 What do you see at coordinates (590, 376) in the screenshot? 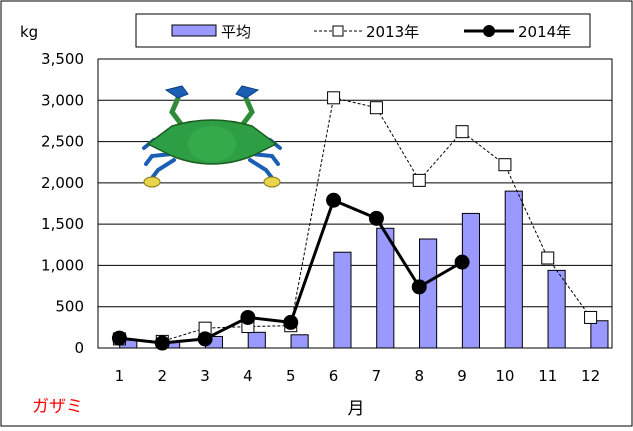
I see `x-tick-label: 12` at bounding box center [590, 376].